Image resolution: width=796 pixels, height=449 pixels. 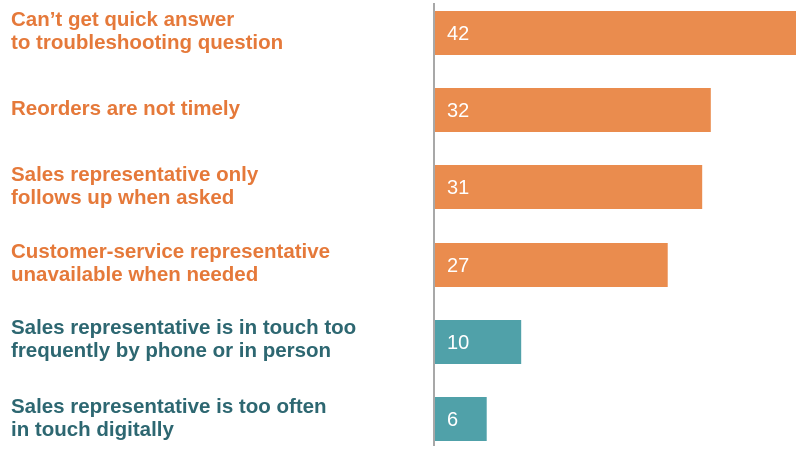 I want to click on bar-value-label: 42, so click(x=458, y=34).